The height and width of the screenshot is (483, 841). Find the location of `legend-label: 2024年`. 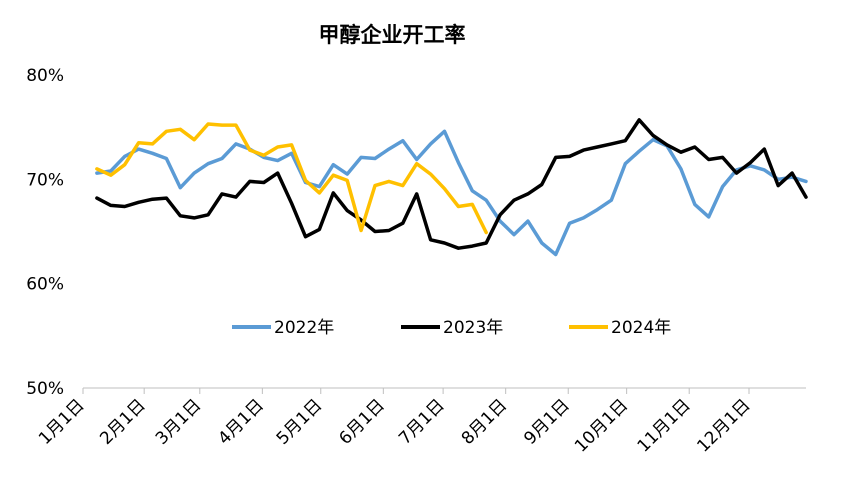

legend-label: 2024年 is located at coordinates (641, 328).